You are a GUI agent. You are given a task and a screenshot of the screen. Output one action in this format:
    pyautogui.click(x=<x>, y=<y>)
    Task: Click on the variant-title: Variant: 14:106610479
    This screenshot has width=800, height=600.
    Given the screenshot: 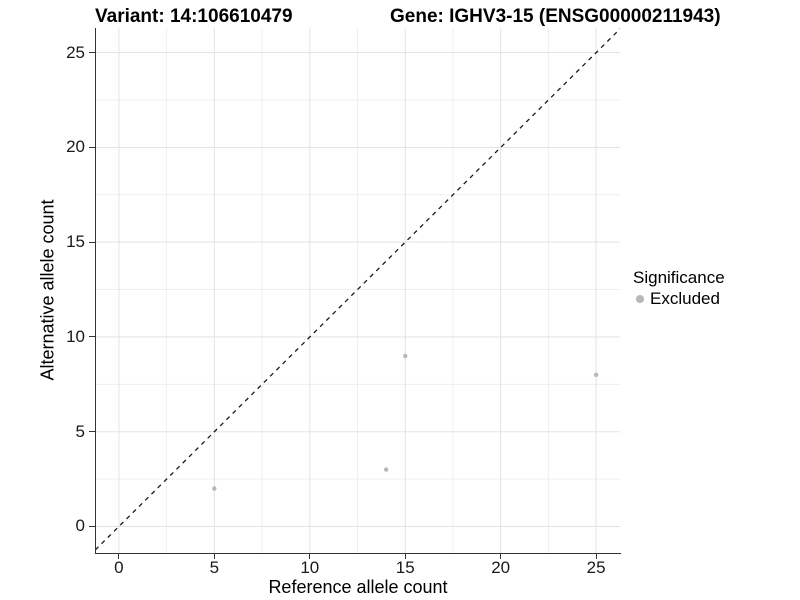 What is the action you would take?
    pyautogui.click(x=194, y=16)
    